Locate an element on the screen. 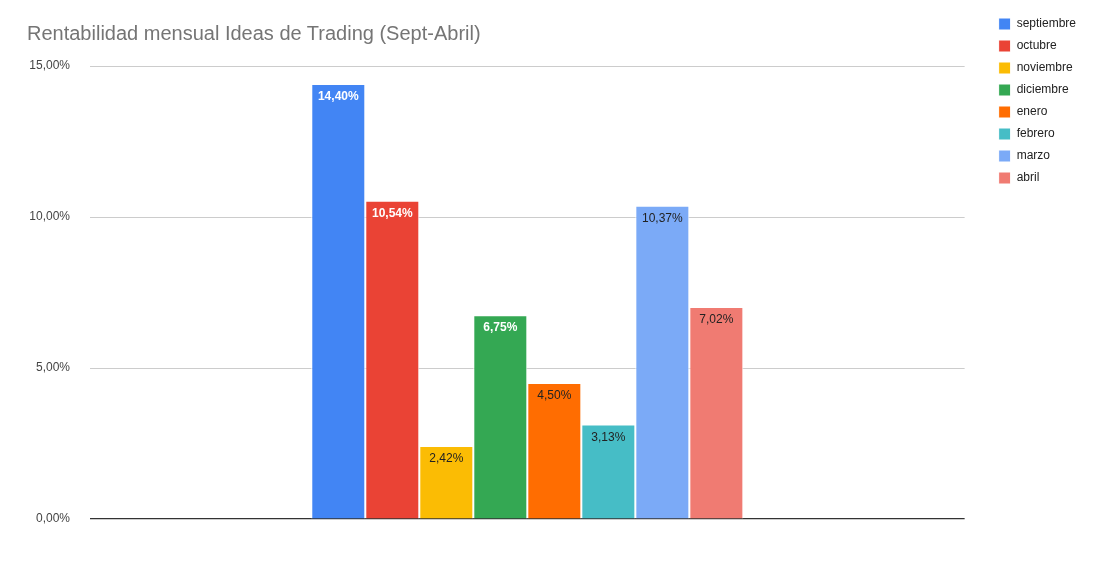  legend-label: marzo is located at coordinates (1033, 155).